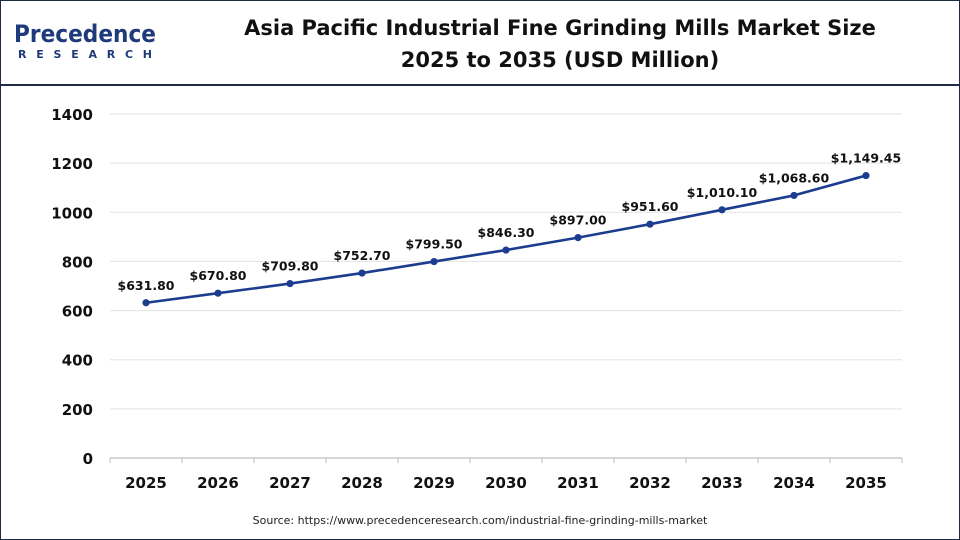  I want to click on y-tick-label: 0, so click(88, 459).